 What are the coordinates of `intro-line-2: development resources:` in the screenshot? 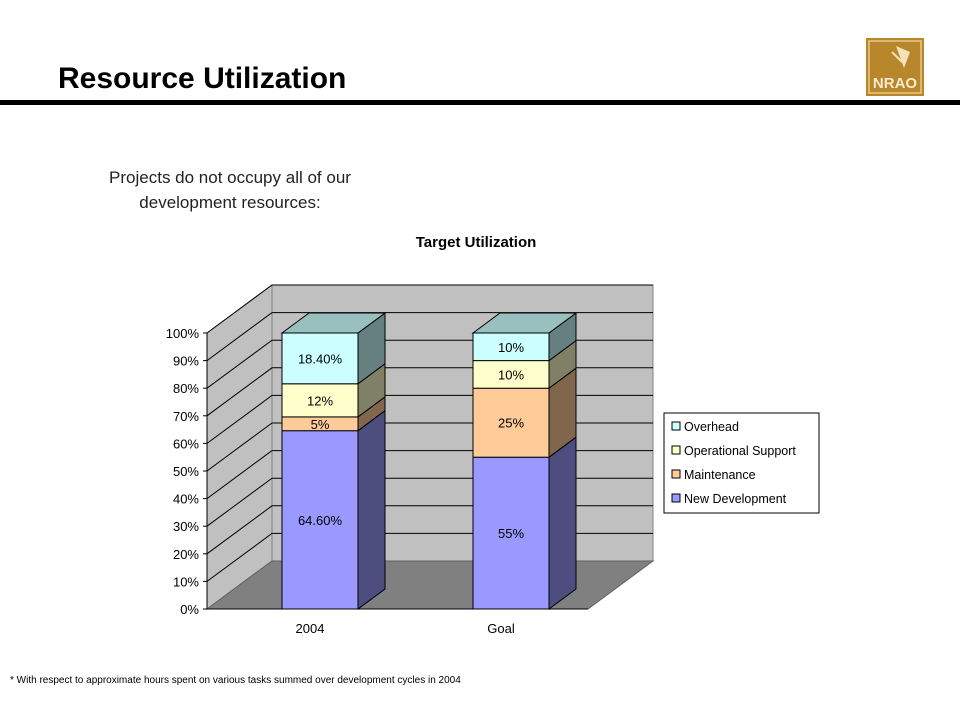 It's located at (230, 202).